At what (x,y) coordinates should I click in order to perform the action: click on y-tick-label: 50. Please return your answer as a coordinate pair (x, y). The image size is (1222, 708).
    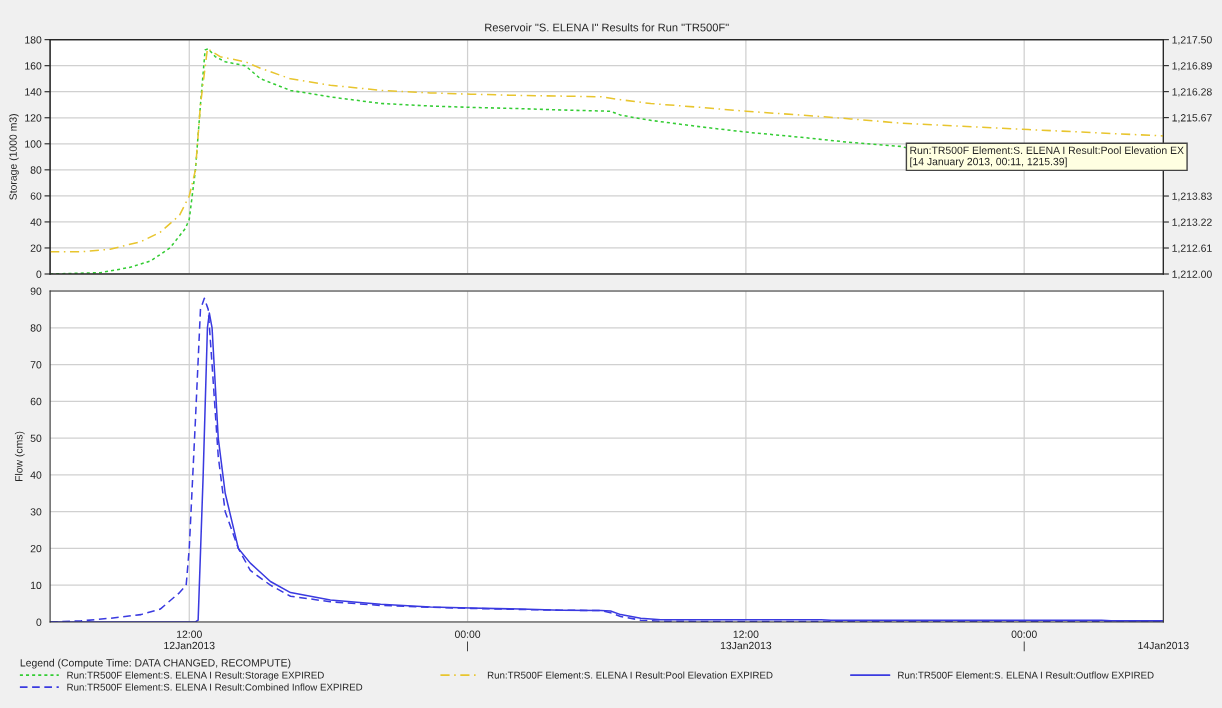
    Looking at the image, I should click on (36, 438).